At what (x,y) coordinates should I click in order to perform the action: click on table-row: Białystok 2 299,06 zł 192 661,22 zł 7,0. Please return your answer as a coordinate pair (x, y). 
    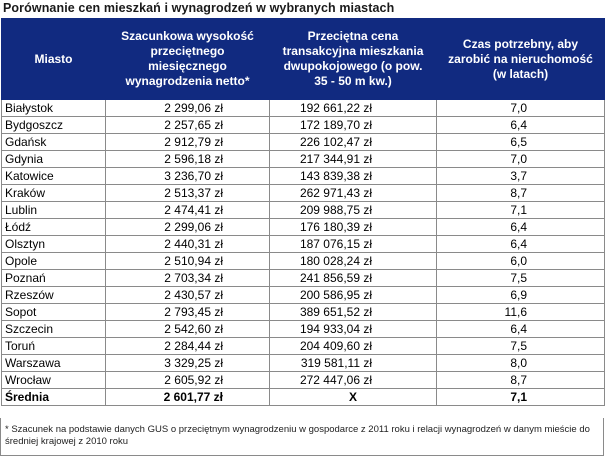
    Looking at the image, I should click on (303, 108).